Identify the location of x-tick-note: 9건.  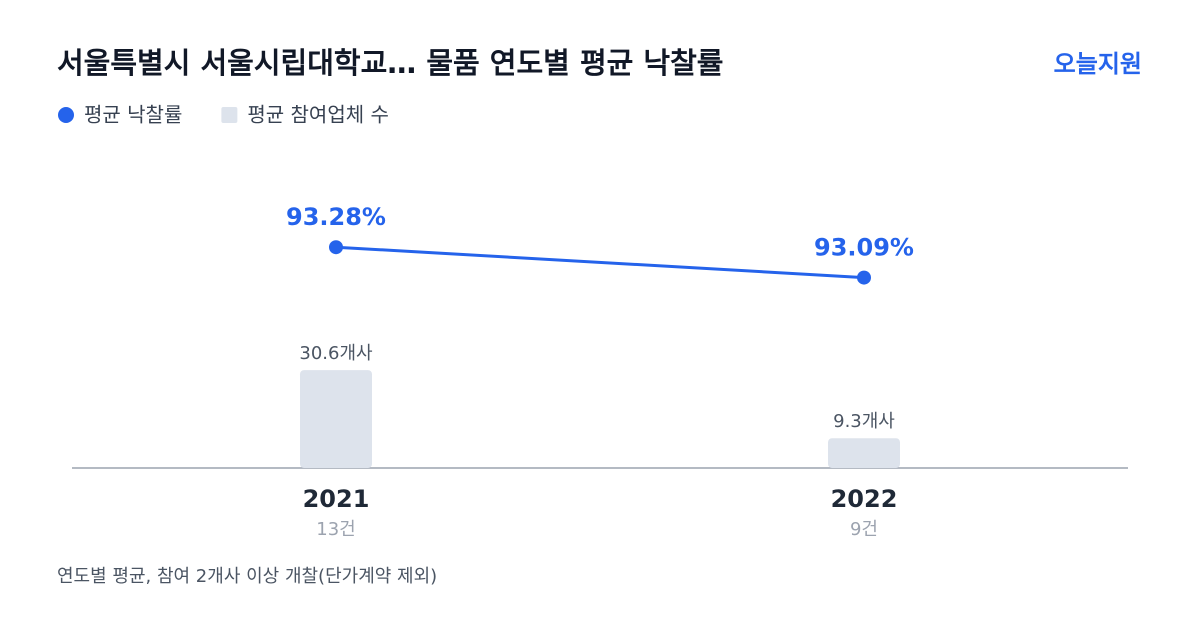
(864, 529).